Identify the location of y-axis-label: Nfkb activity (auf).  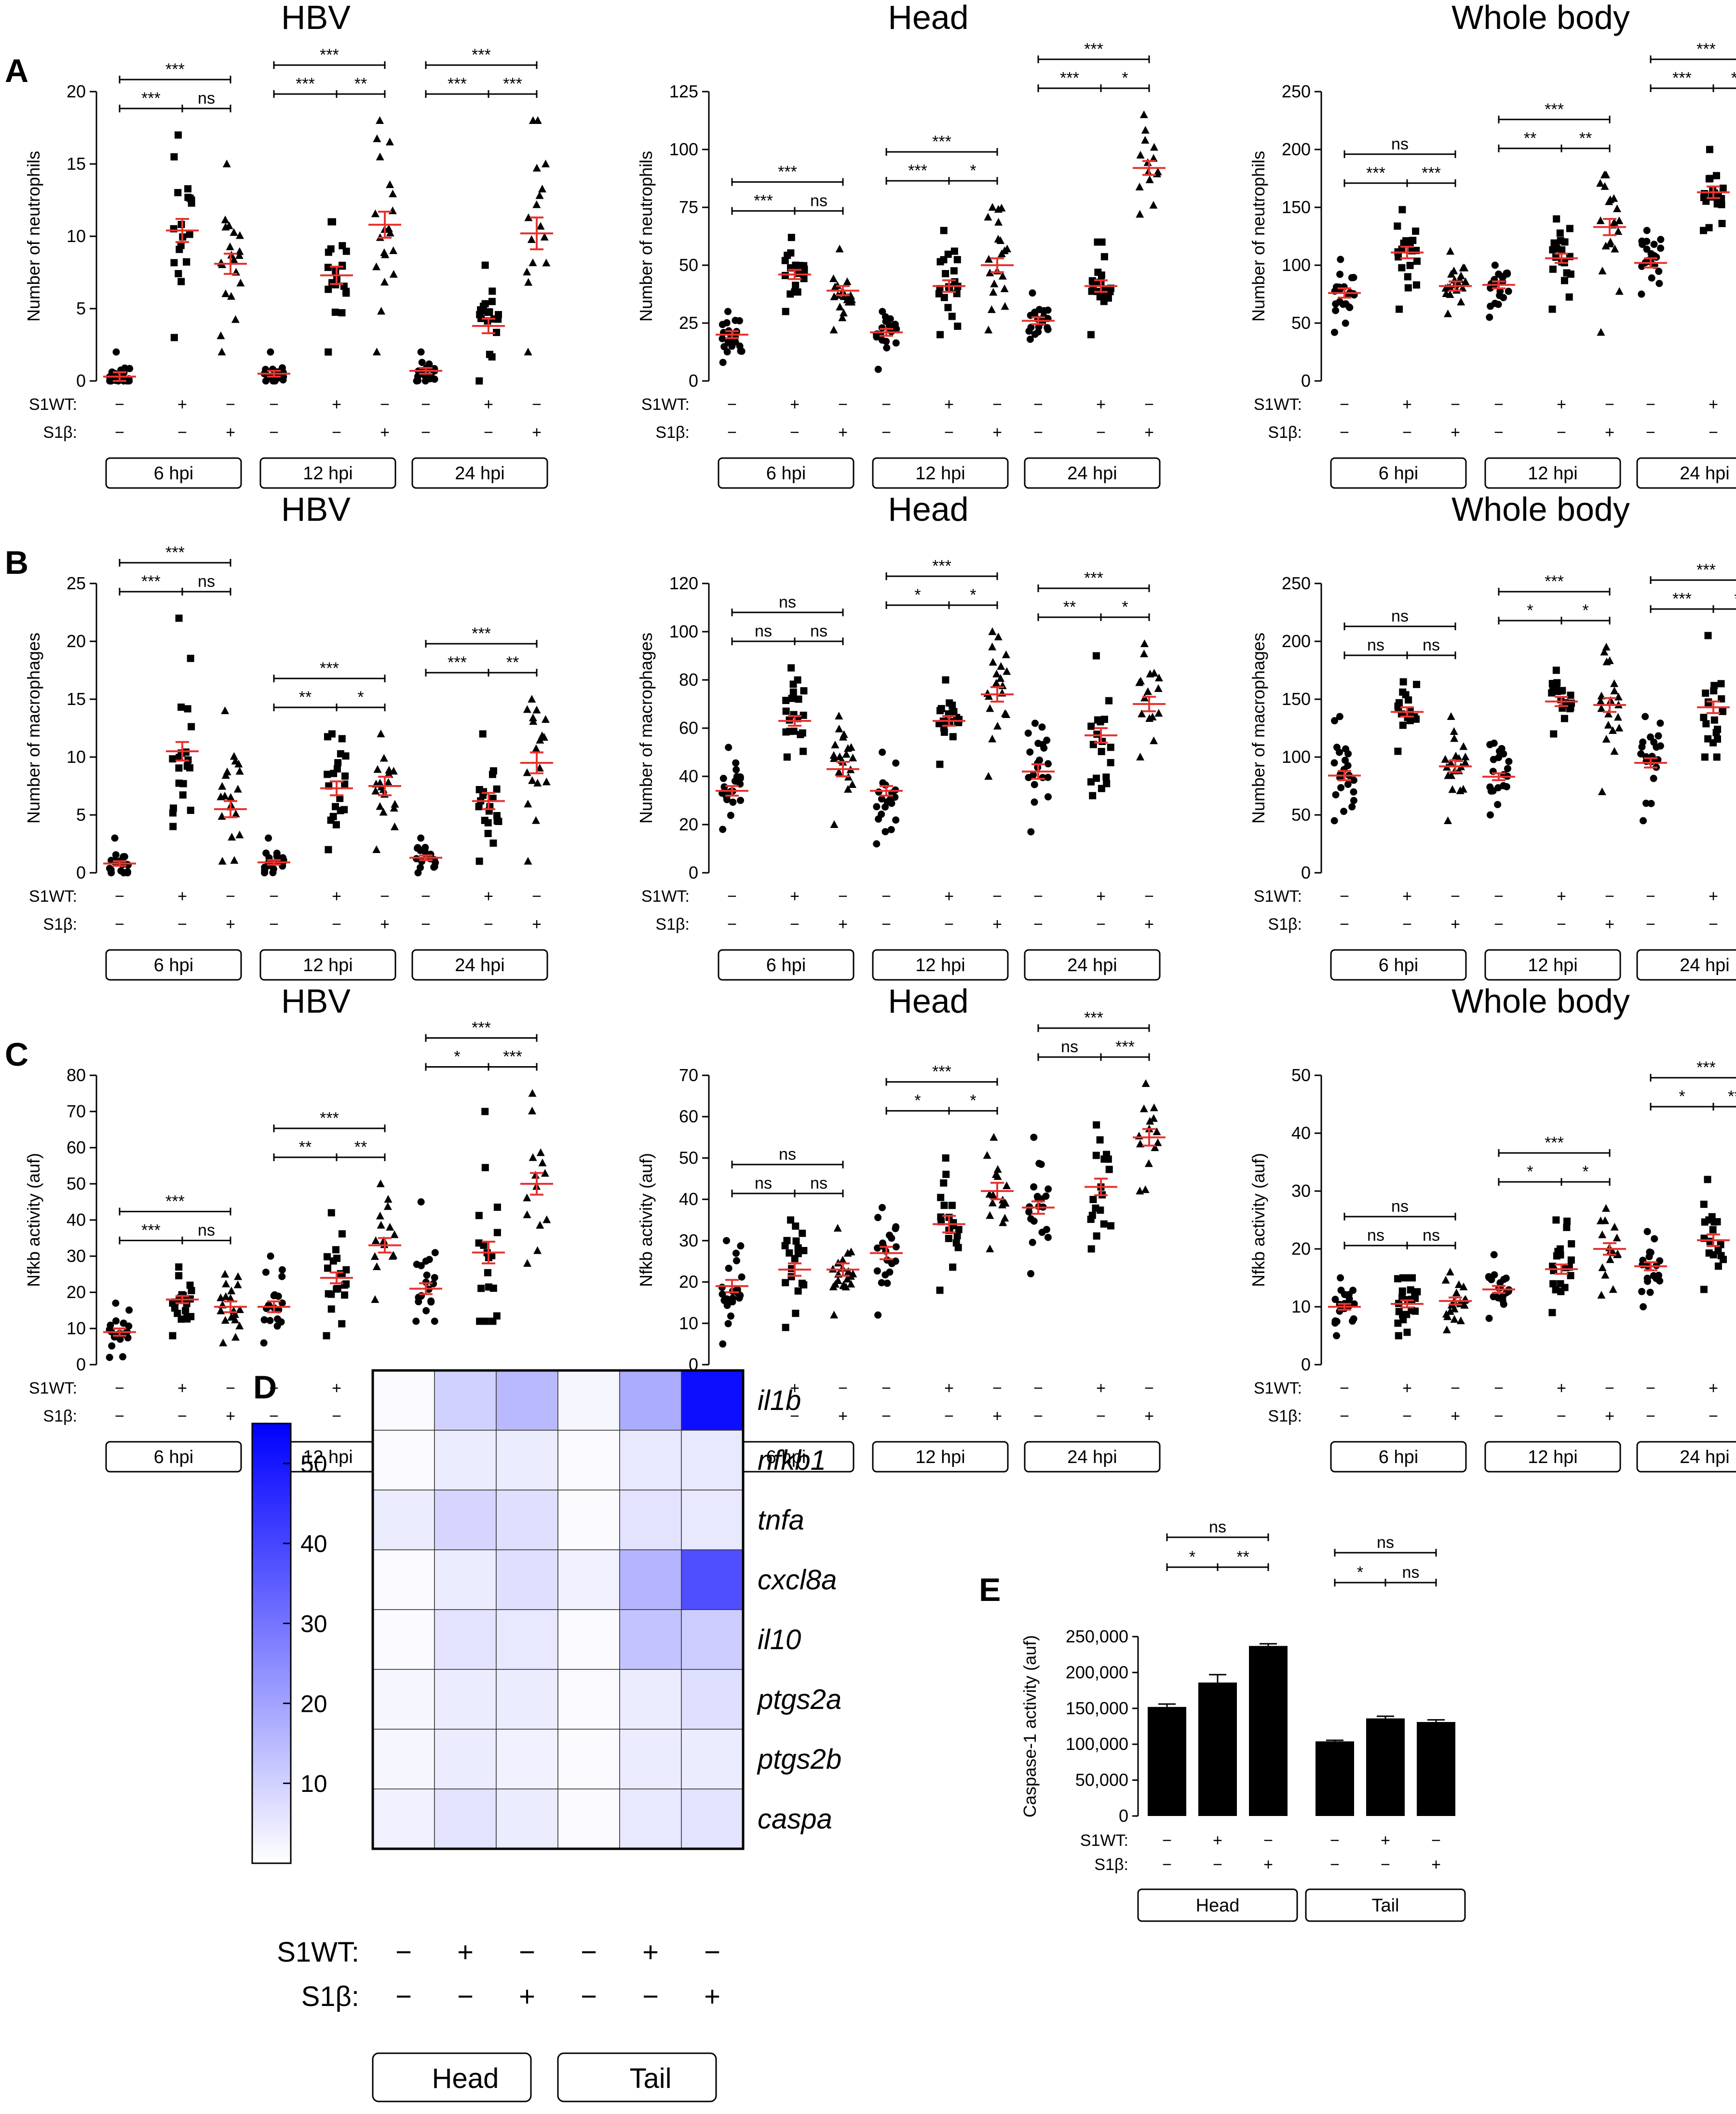
(646, 1220).